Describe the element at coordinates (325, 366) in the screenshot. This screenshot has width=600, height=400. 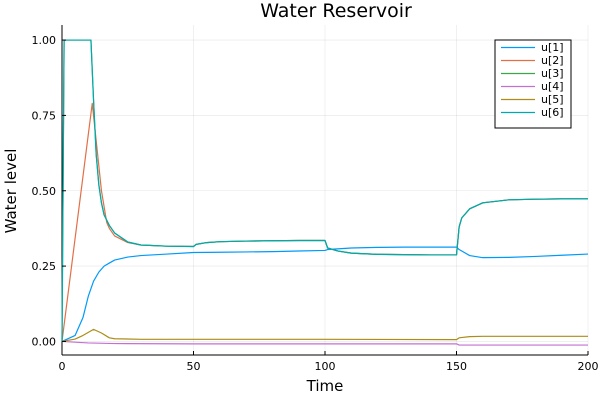
I see `x-tick-label: 100` at that location.